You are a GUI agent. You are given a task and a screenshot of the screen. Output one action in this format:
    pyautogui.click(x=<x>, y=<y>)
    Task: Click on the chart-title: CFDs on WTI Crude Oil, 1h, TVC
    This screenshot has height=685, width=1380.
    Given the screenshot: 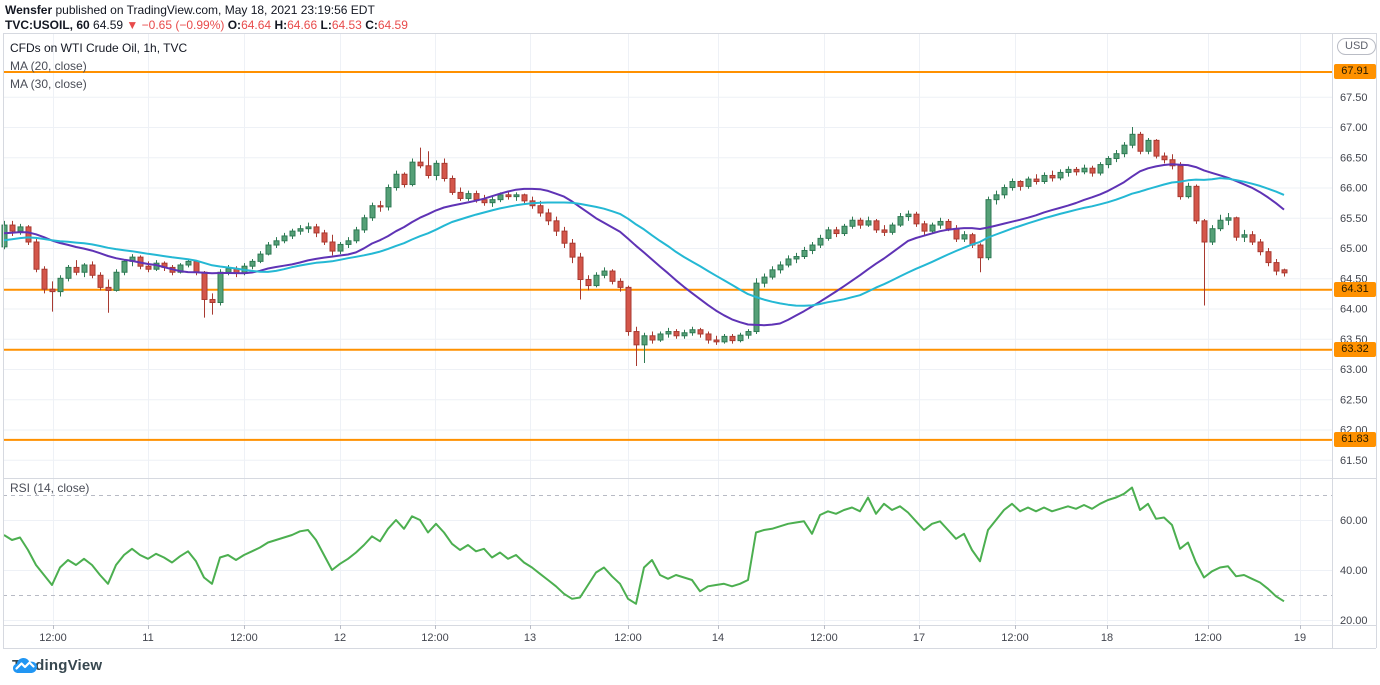 What is the action you would take?
    pyautogui.click(x=99, y=48)
    